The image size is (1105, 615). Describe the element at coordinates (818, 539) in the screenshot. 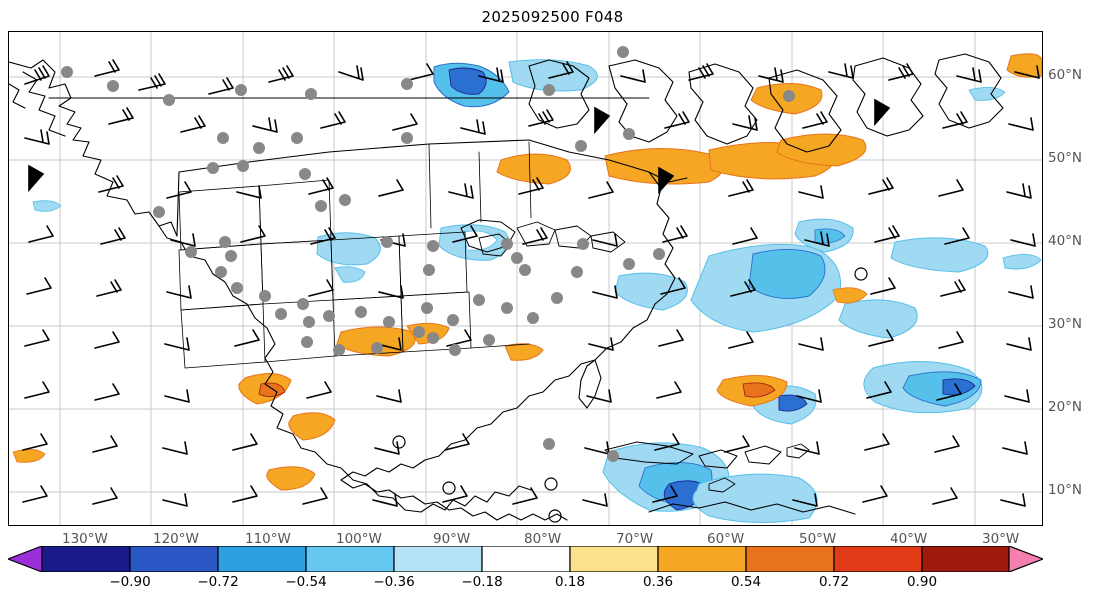

I see `xtick-label-50W: 50°W` at that location.